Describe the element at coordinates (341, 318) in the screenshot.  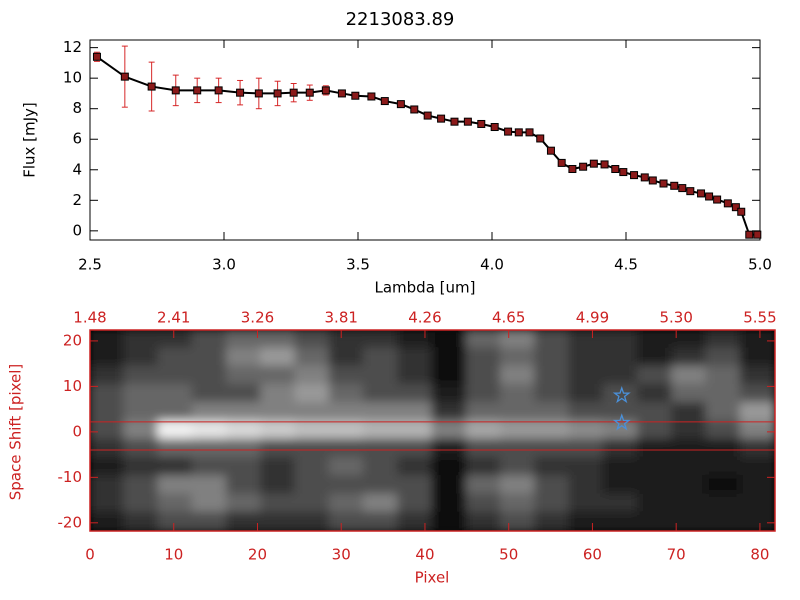
I see `x2-tick-label: 3.81` at that location.